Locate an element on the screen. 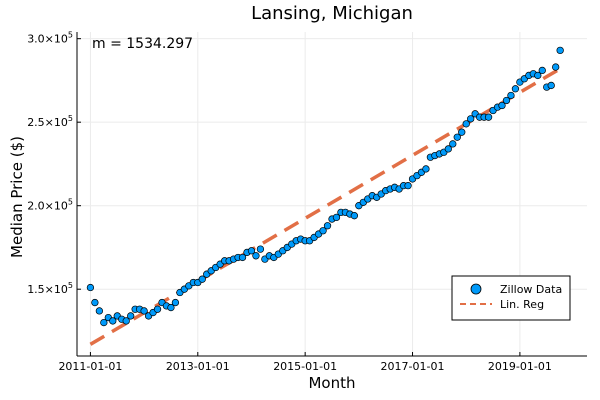 Image resolution: width=600 pixels, height=400 pixels. y-tick-label: 2.0×105 is located at coordinates (50, 205).